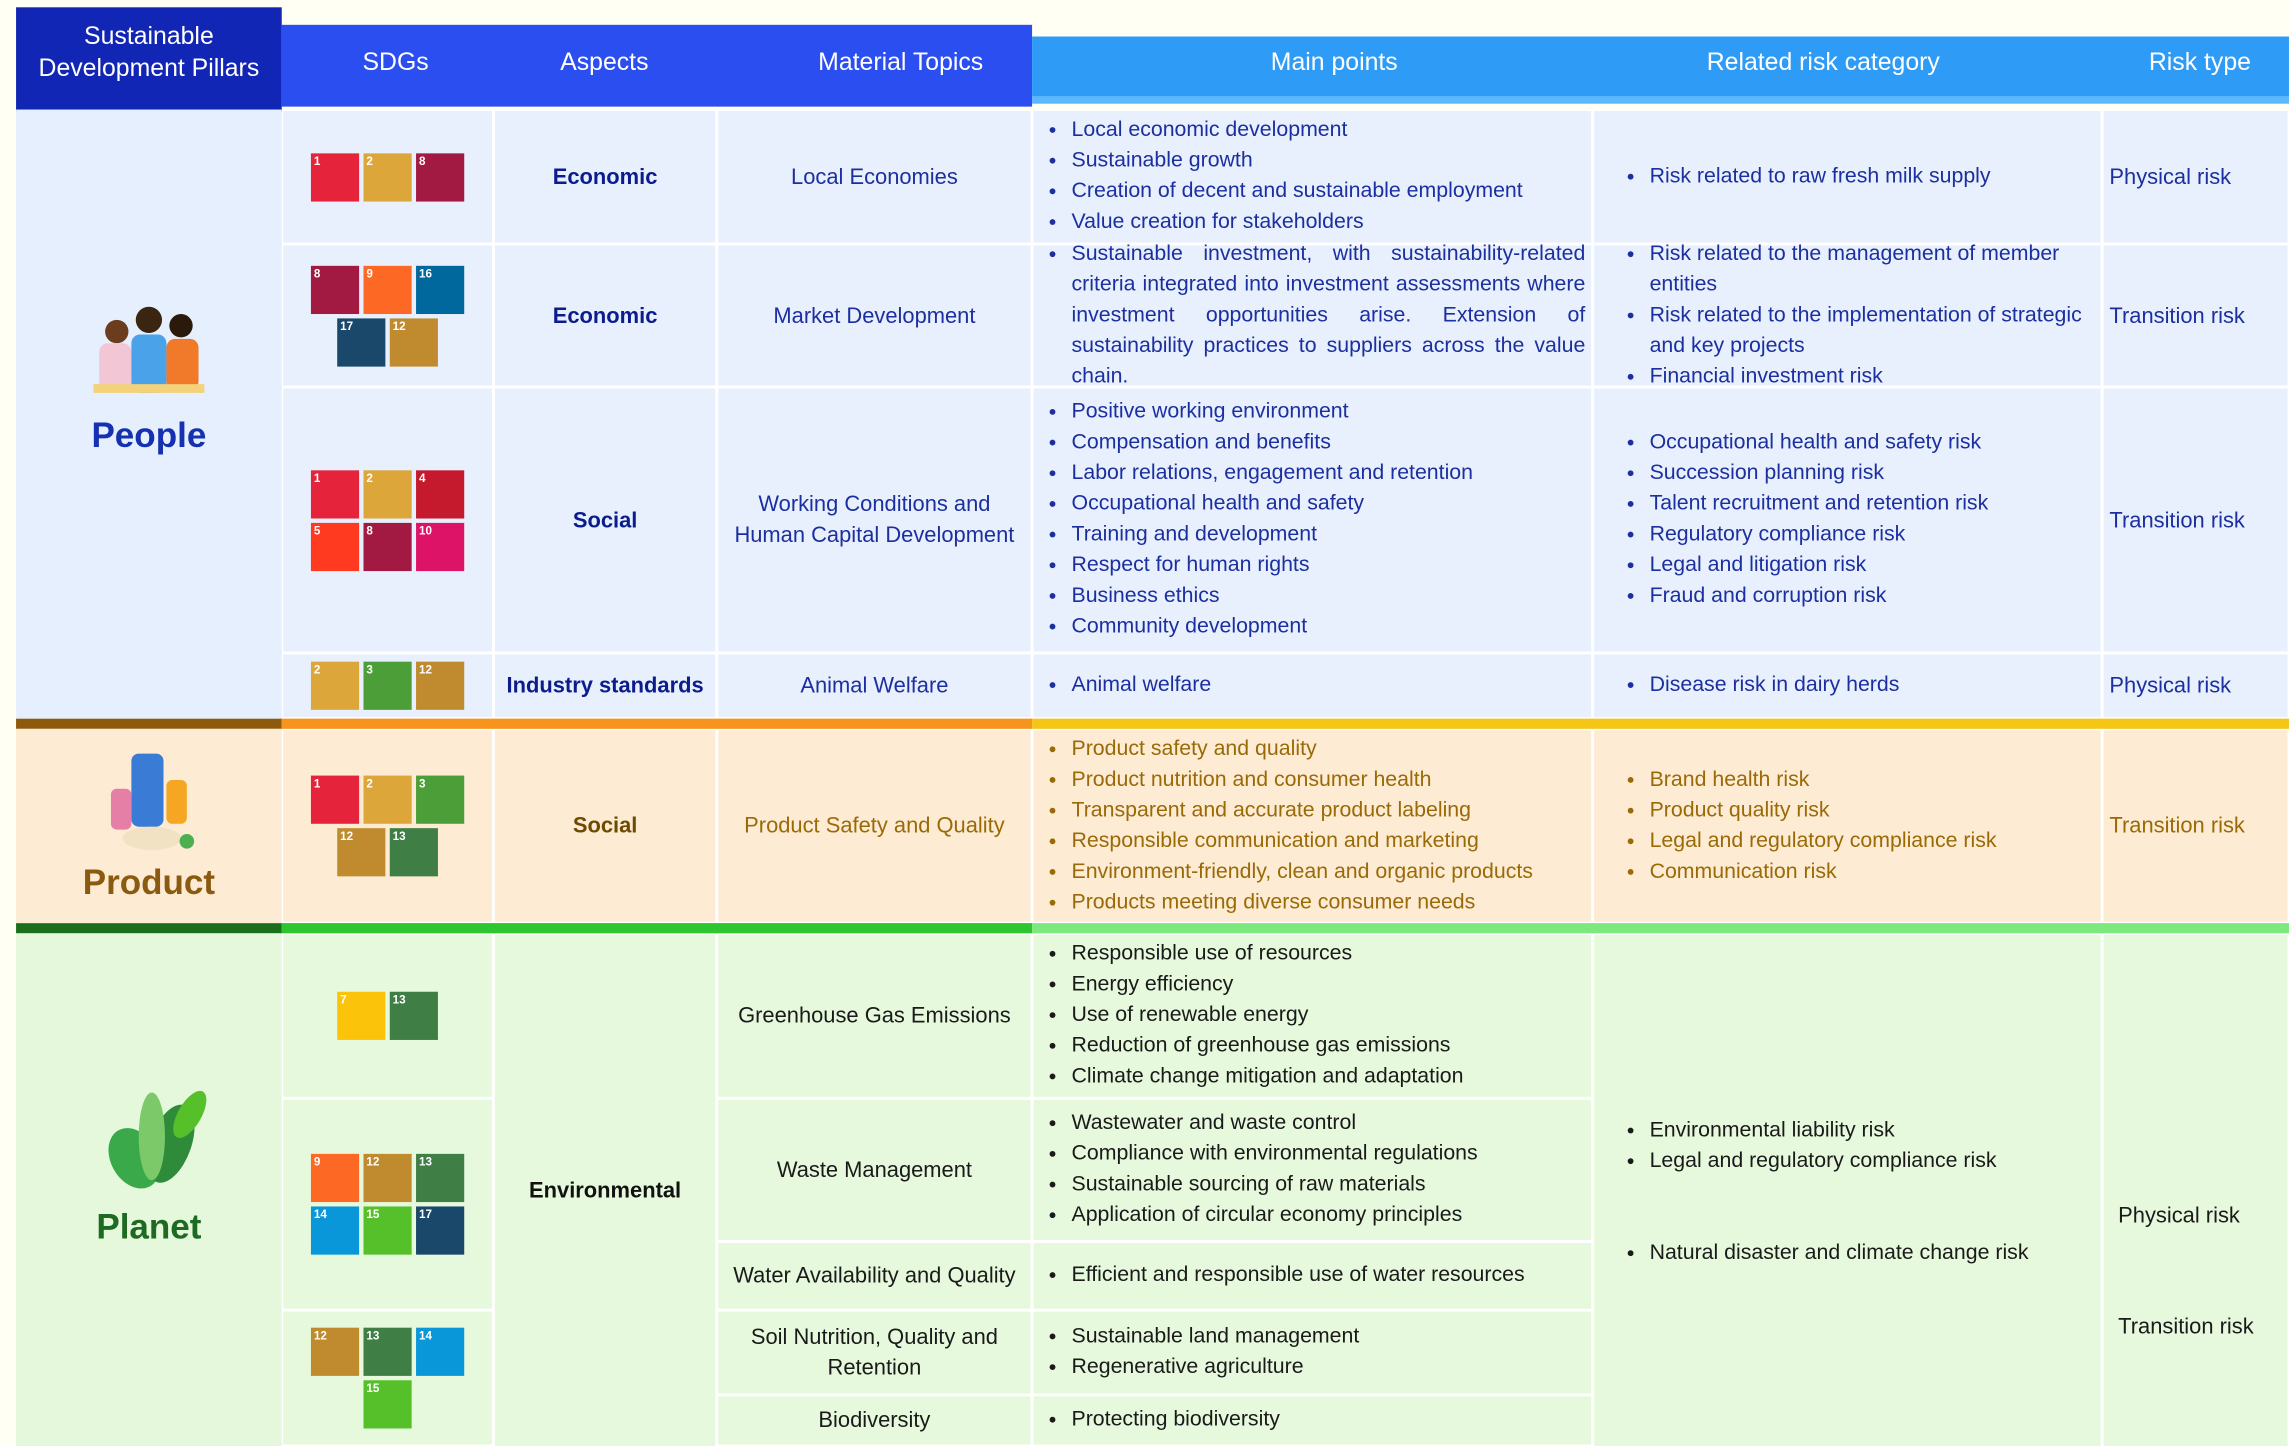 Image resolution: width=2289 pixels, height=1446 pixels. What do you see at coordinates (874, 177) in the screenshot?
I see `topic: Local Economies` at bounding box center [874, 177].